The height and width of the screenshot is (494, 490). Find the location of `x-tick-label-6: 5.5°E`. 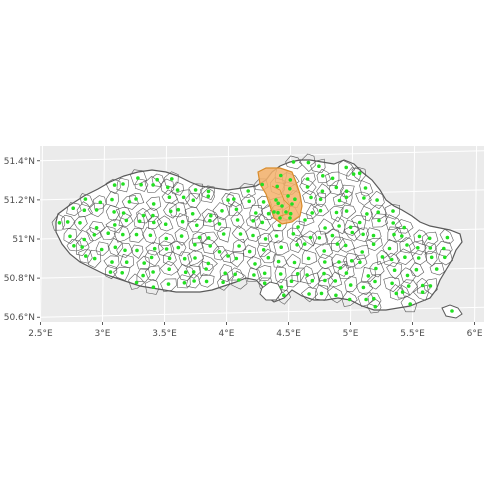

x-tick-label-6: 5.5°E is located at coordinates (412, 334).